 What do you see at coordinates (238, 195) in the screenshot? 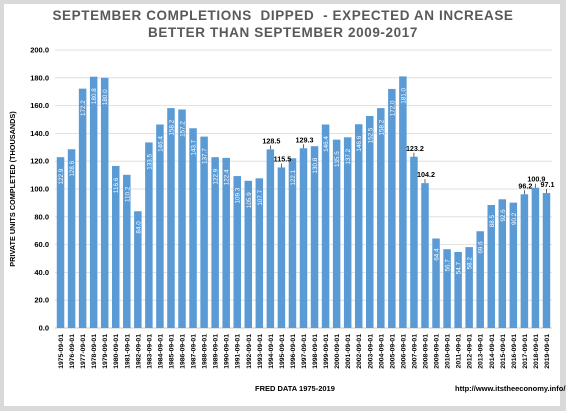
I see `bar-value-label: 109.3` at bounding box center [238, 195].